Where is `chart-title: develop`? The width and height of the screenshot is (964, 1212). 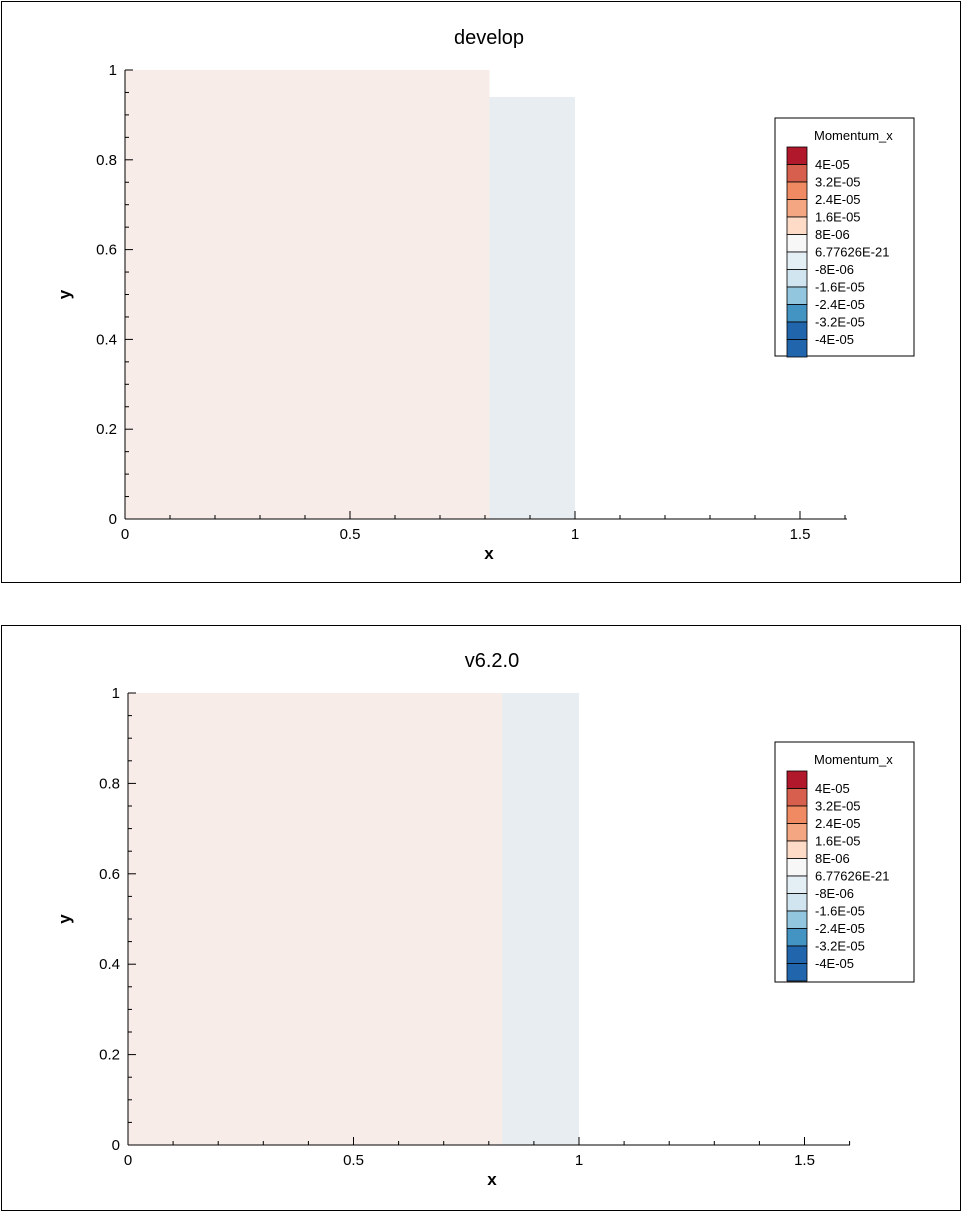
chart-title: develop is located at coordinates (489, 38).